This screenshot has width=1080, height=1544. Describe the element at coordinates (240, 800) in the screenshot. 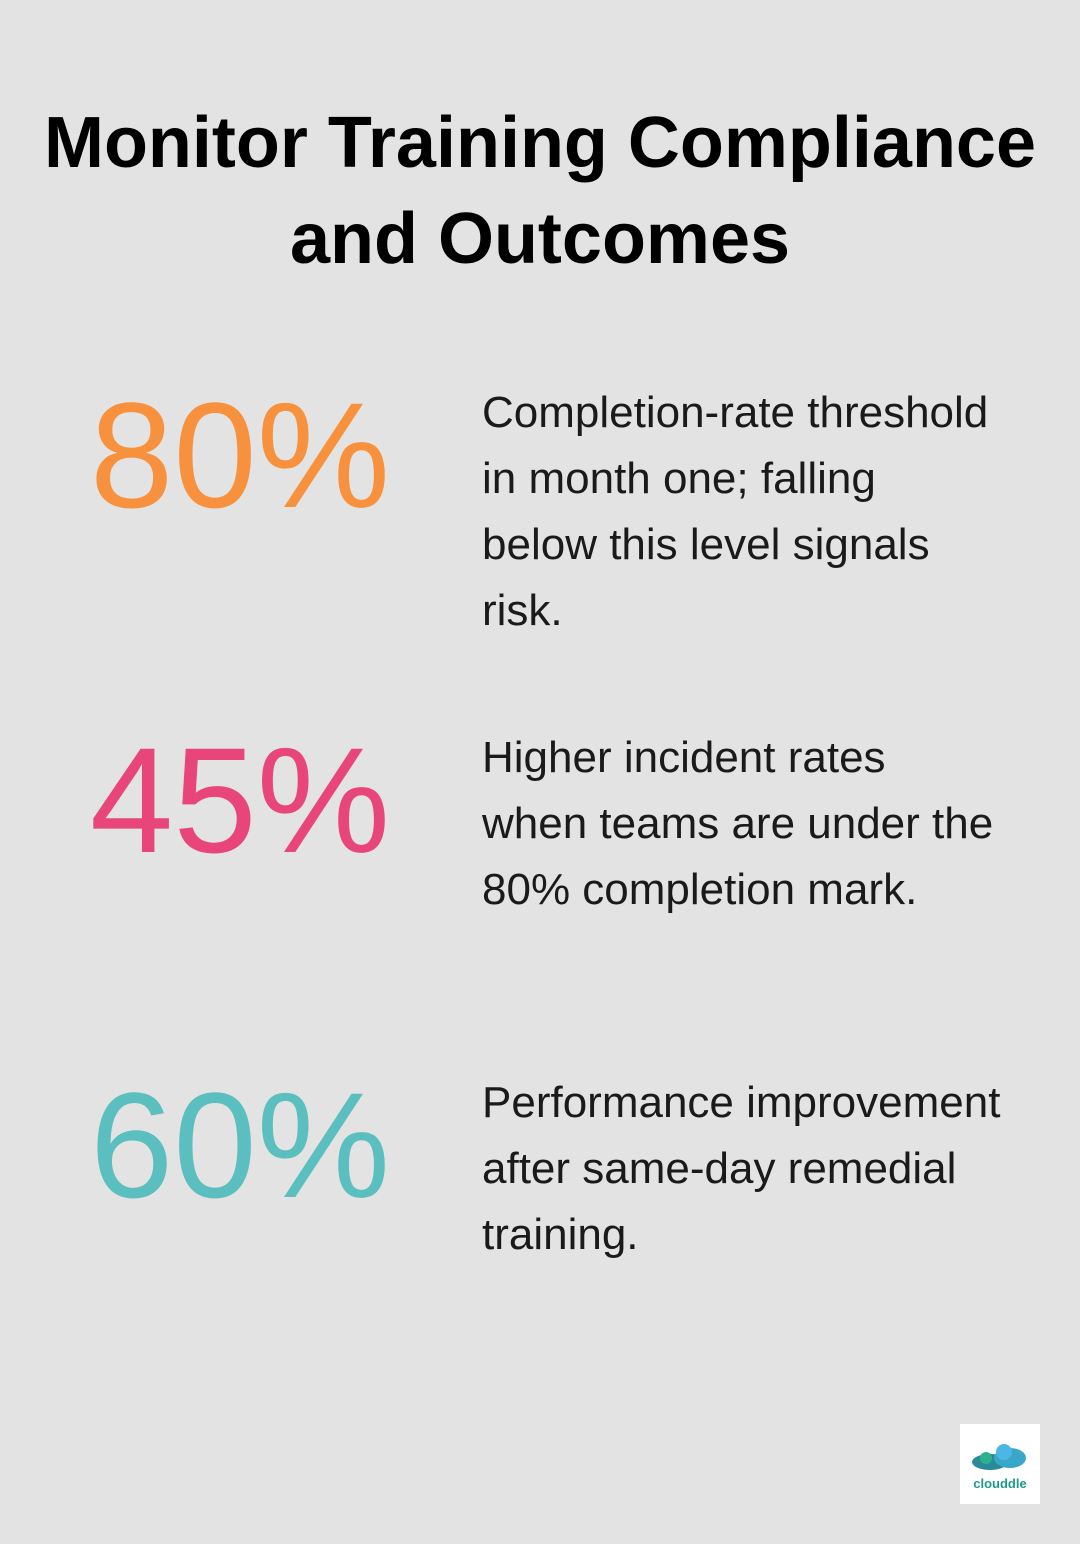

I see `stat-value: 45%` at that location.